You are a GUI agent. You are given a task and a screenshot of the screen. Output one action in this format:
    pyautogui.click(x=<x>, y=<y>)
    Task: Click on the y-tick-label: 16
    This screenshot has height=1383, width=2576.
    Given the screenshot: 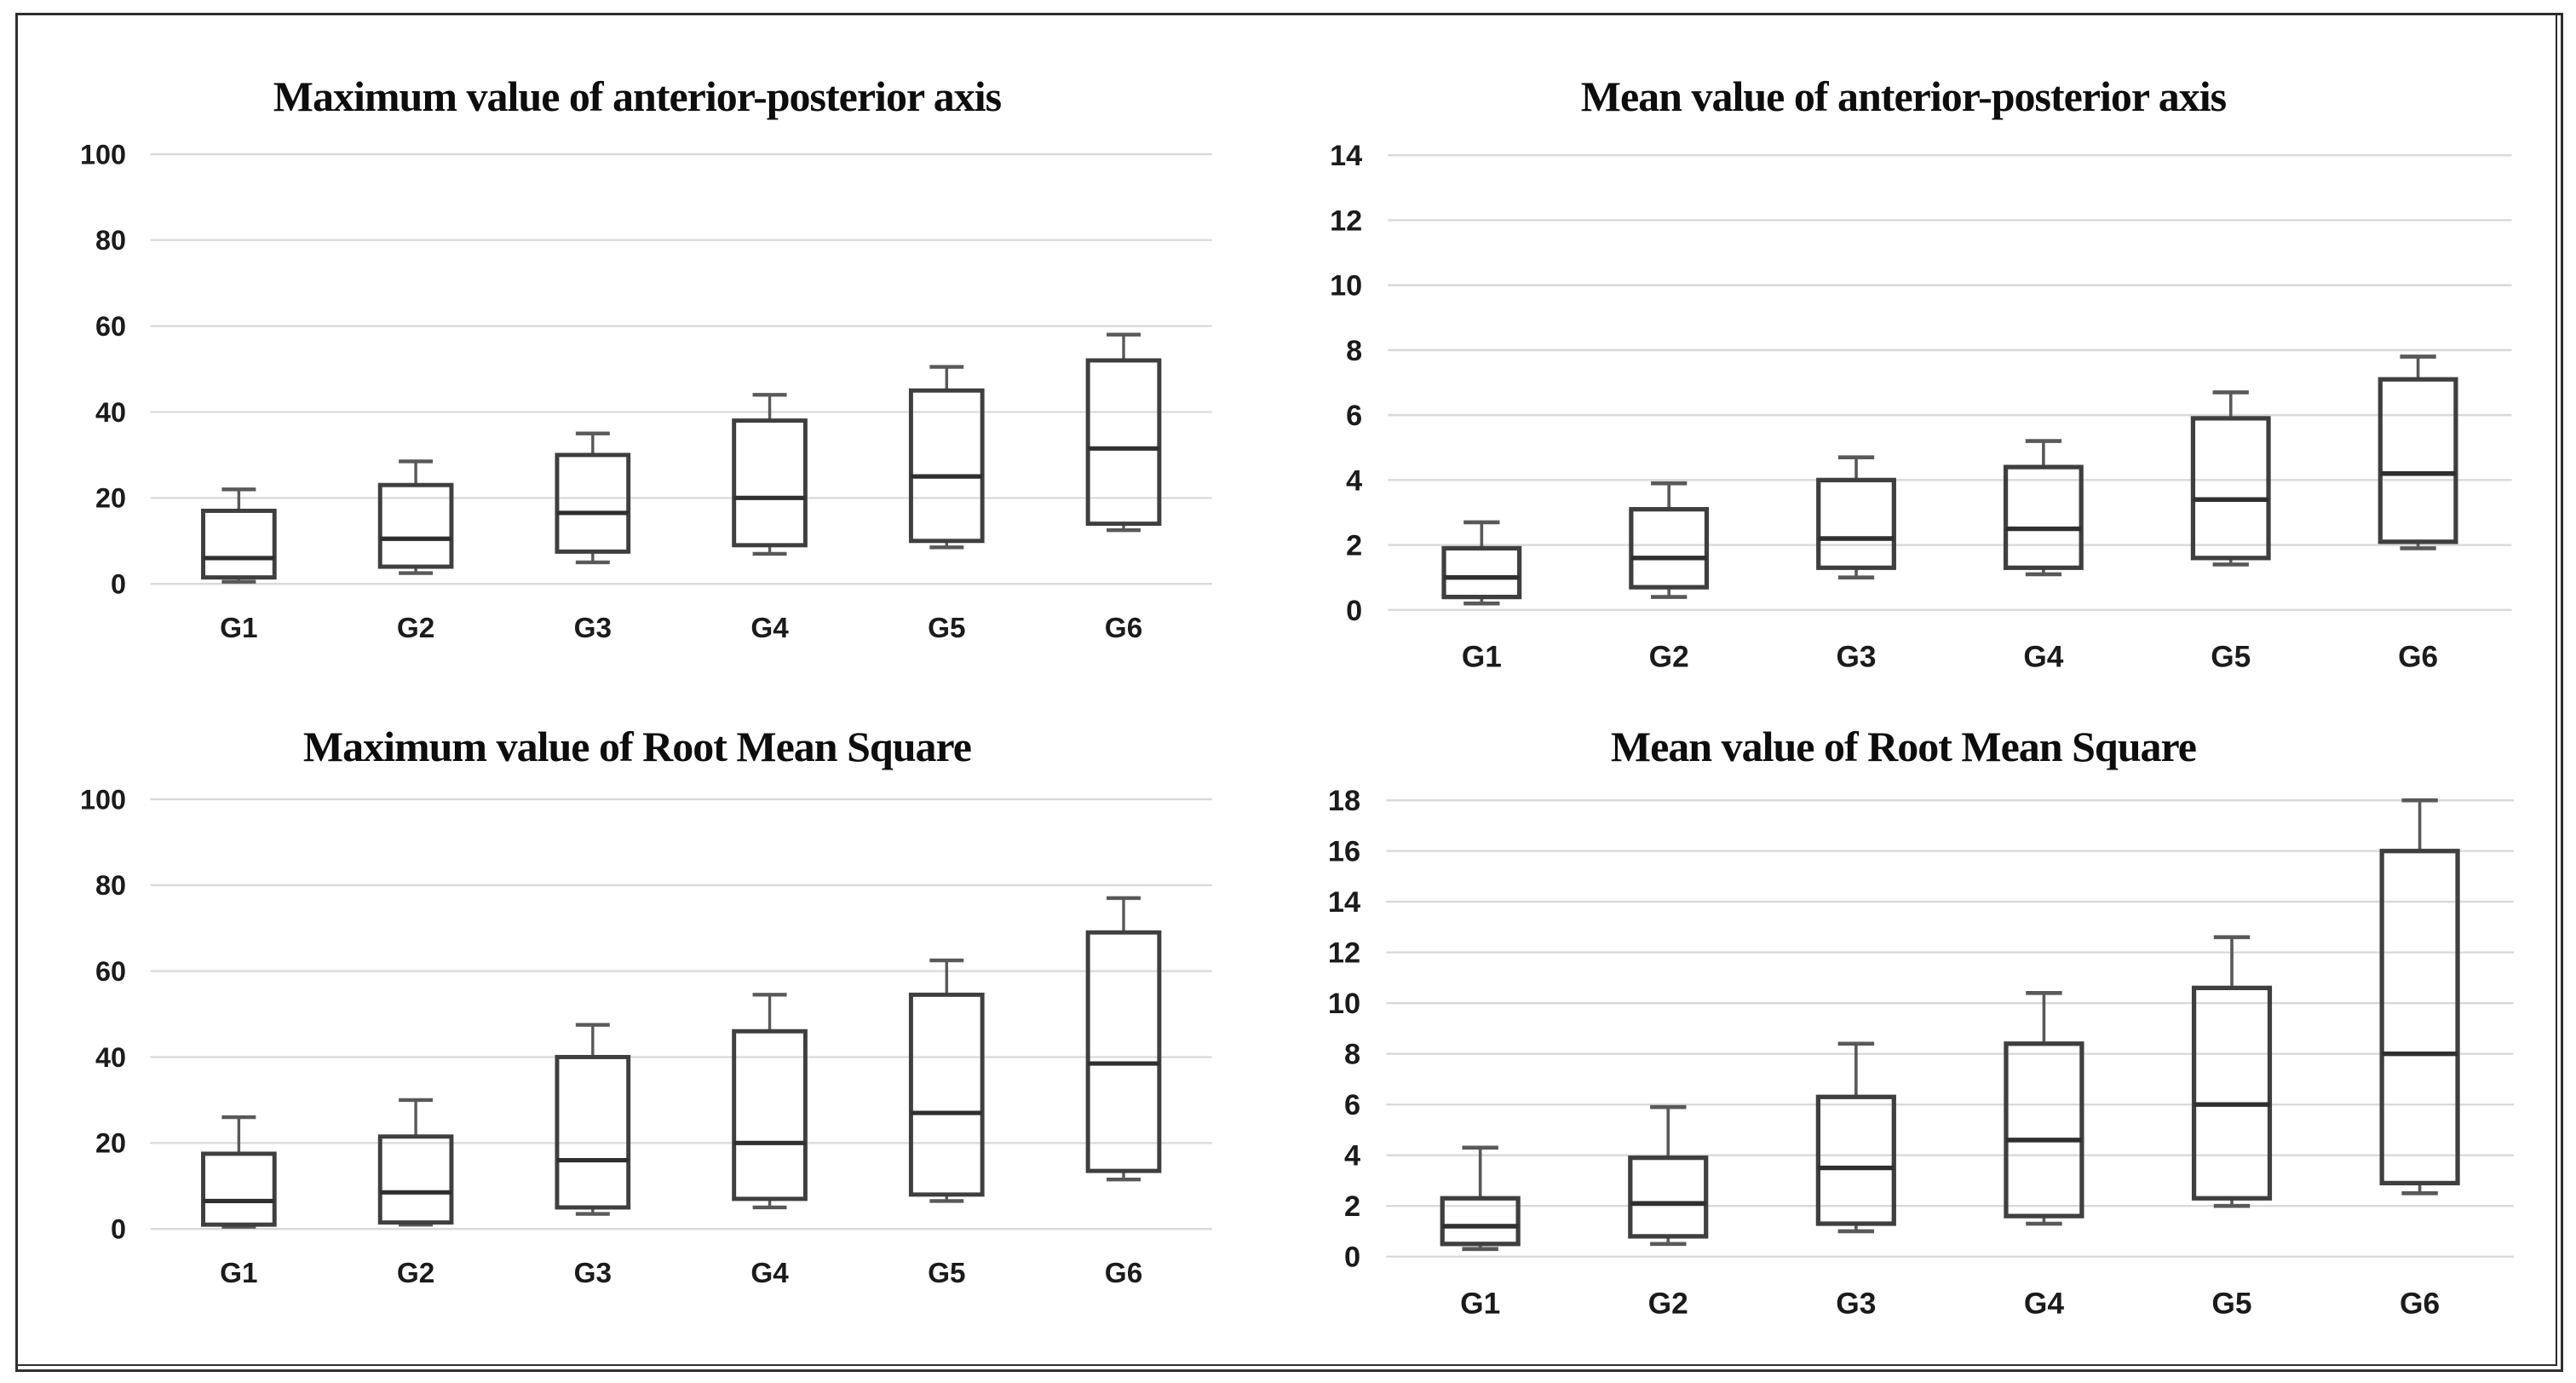 What is the action you would take?
    pyautogui.click(x=1344, y=851)
    